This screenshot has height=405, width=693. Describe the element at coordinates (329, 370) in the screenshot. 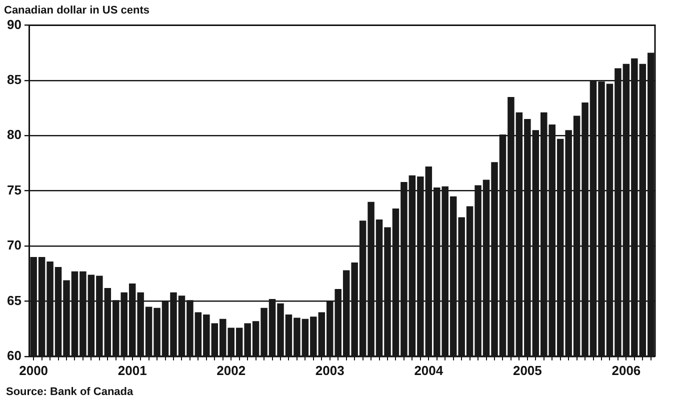

I see `x-tick-label: 2003` at that location.